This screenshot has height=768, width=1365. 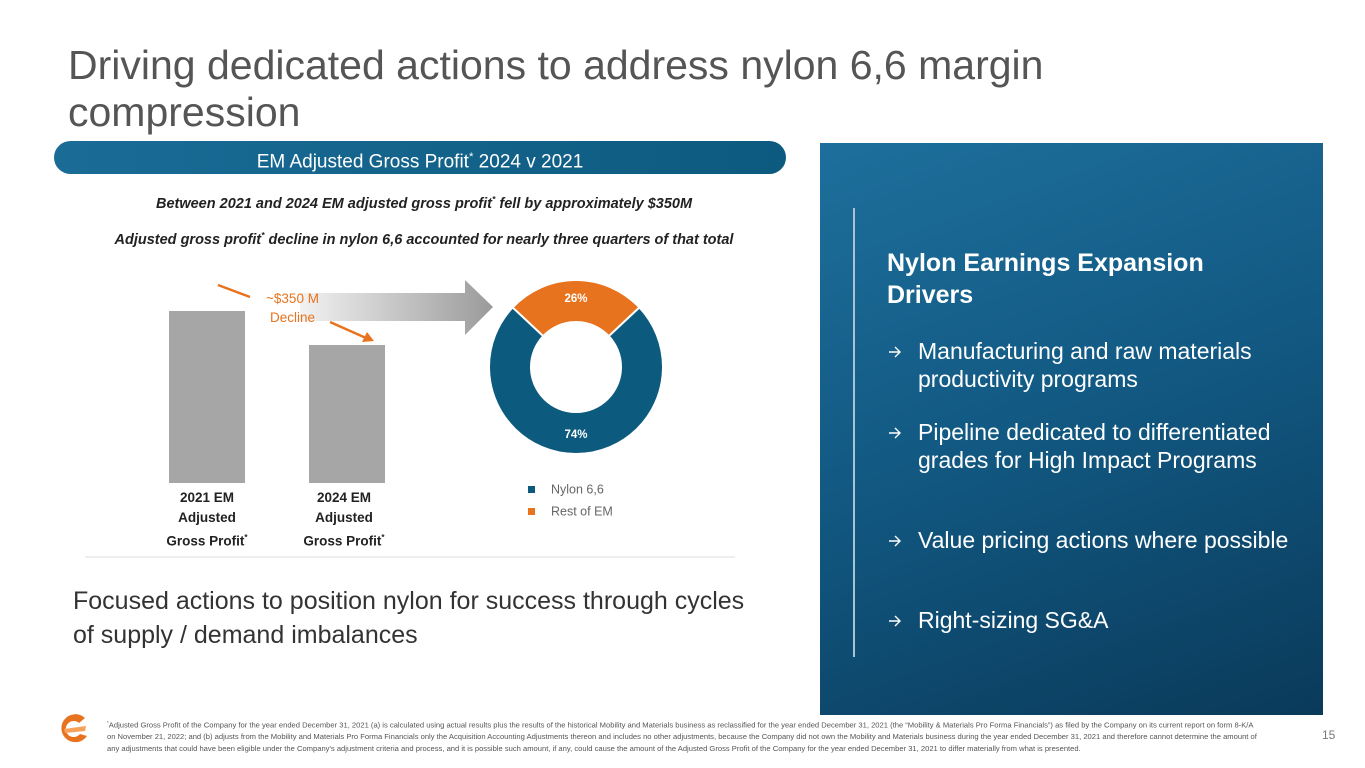 I want to click on bar-label: 2021 EM Adjusted Gross Profit*, so click(x=207, y=520).